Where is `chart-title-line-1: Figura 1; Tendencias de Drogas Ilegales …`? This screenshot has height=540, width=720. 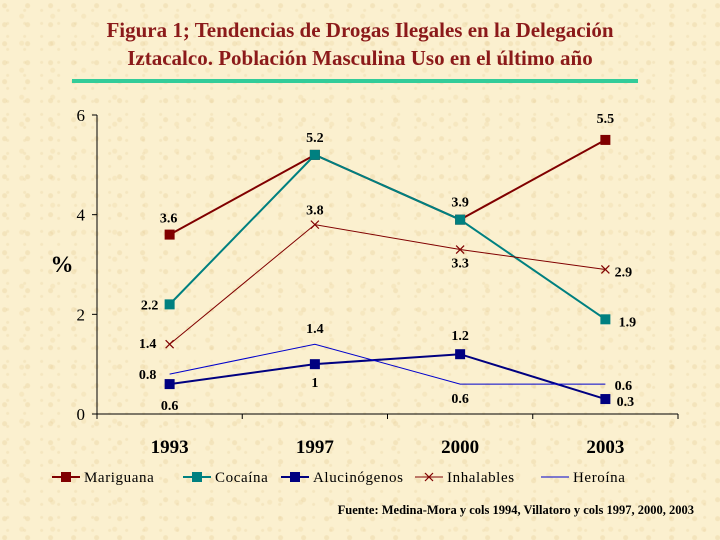
chart-title-line-1: Figura 1; Tendencias de Drogas Ilegales … is located at coordinates (360, 30).